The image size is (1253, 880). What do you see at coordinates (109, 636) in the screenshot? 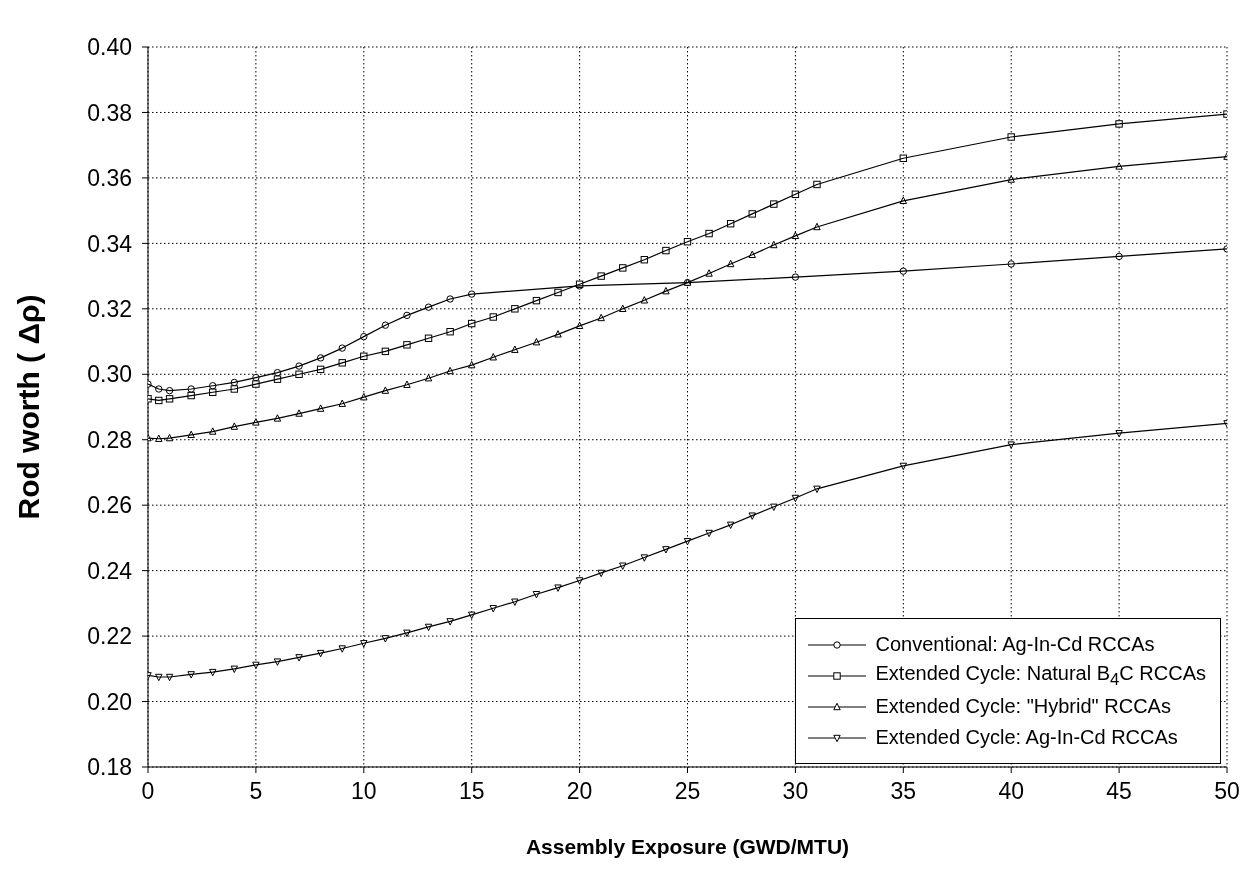
I see `y-tick-label: 0.22` at bounding box center [109, 636].